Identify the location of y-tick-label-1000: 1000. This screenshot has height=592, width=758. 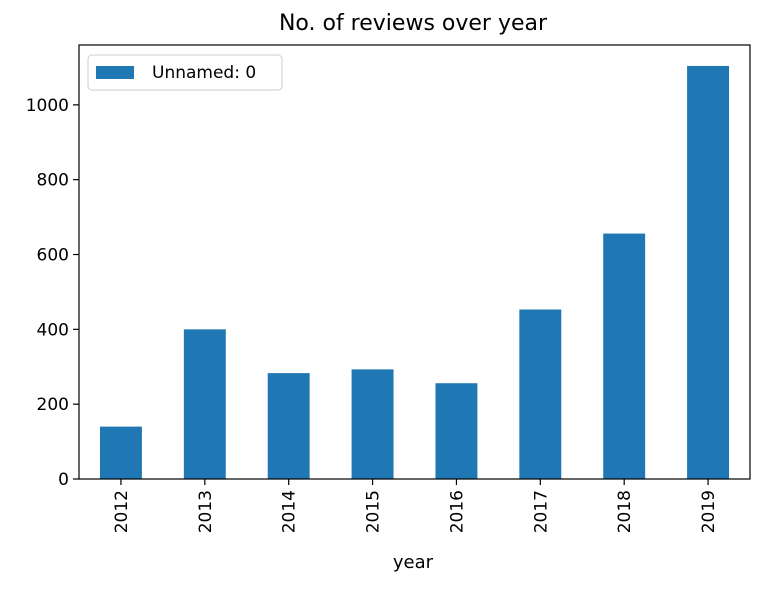
(47, 106).